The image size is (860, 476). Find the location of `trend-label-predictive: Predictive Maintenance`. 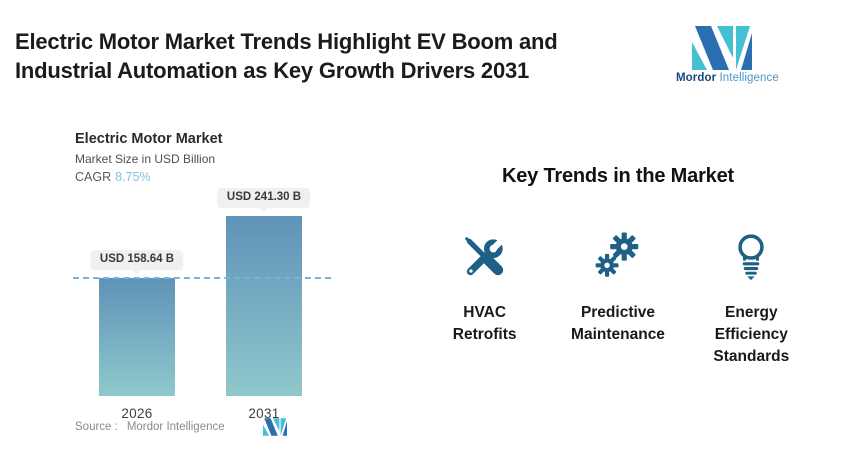

trend-label-predictive: Predictive Maintenance is located at coordinates (618, 323).